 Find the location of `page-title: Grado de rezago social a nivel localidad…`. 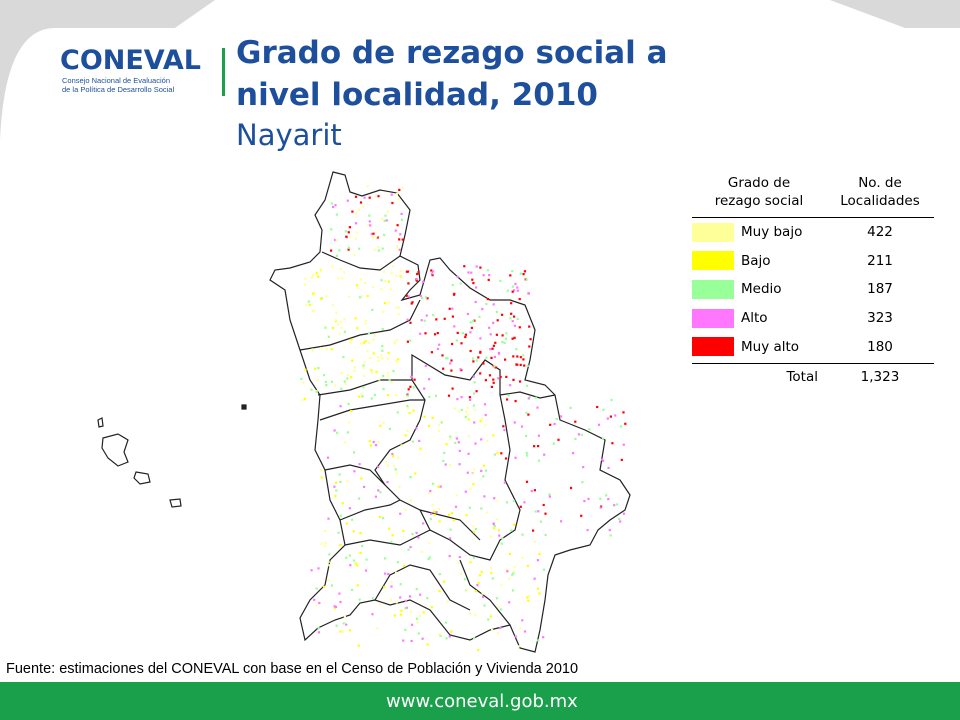

page-title: Grado de rezago social a nivel localidad… is located at coordinates (486, 74).